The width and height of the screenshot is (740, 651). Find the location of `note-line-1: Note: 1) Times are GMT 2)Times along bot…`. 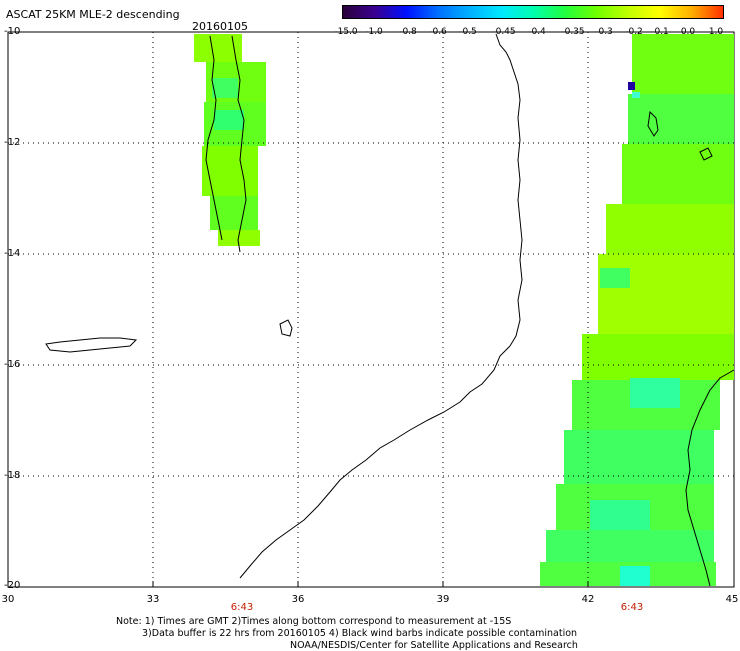

note-line-1: Note: 1) Times are GMT 2)Times along bot… is located at coordinates (314, 621).